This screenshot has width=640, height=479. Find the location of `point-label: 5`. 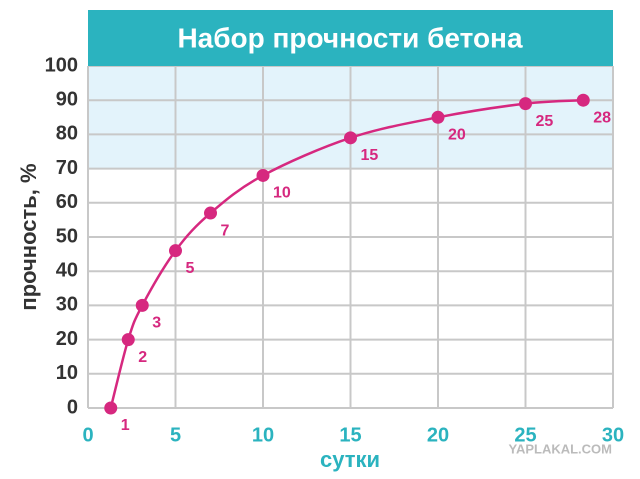

point-label: 5 is located at coordinates (190, 268).